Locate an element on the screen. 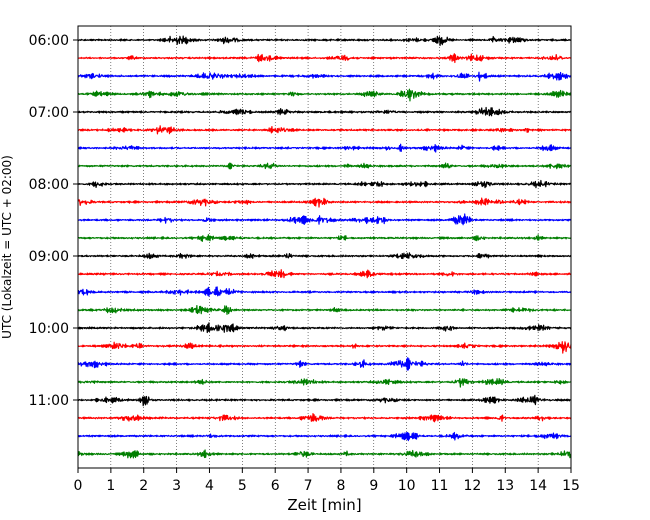 Image resolution: width=650 pixels, height=520 pixels. y-tick-label: 10:00 is located at coordinates (49, 329).